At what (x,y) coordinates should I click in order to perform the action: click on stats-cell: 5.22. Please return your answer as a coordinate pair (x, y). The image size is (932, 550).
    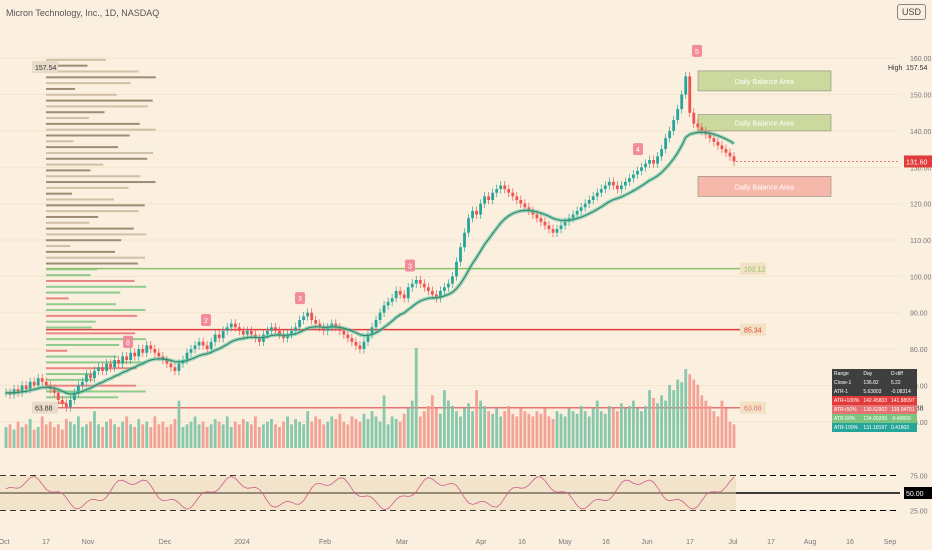
    Looking at the image, I should click on (895, 382).